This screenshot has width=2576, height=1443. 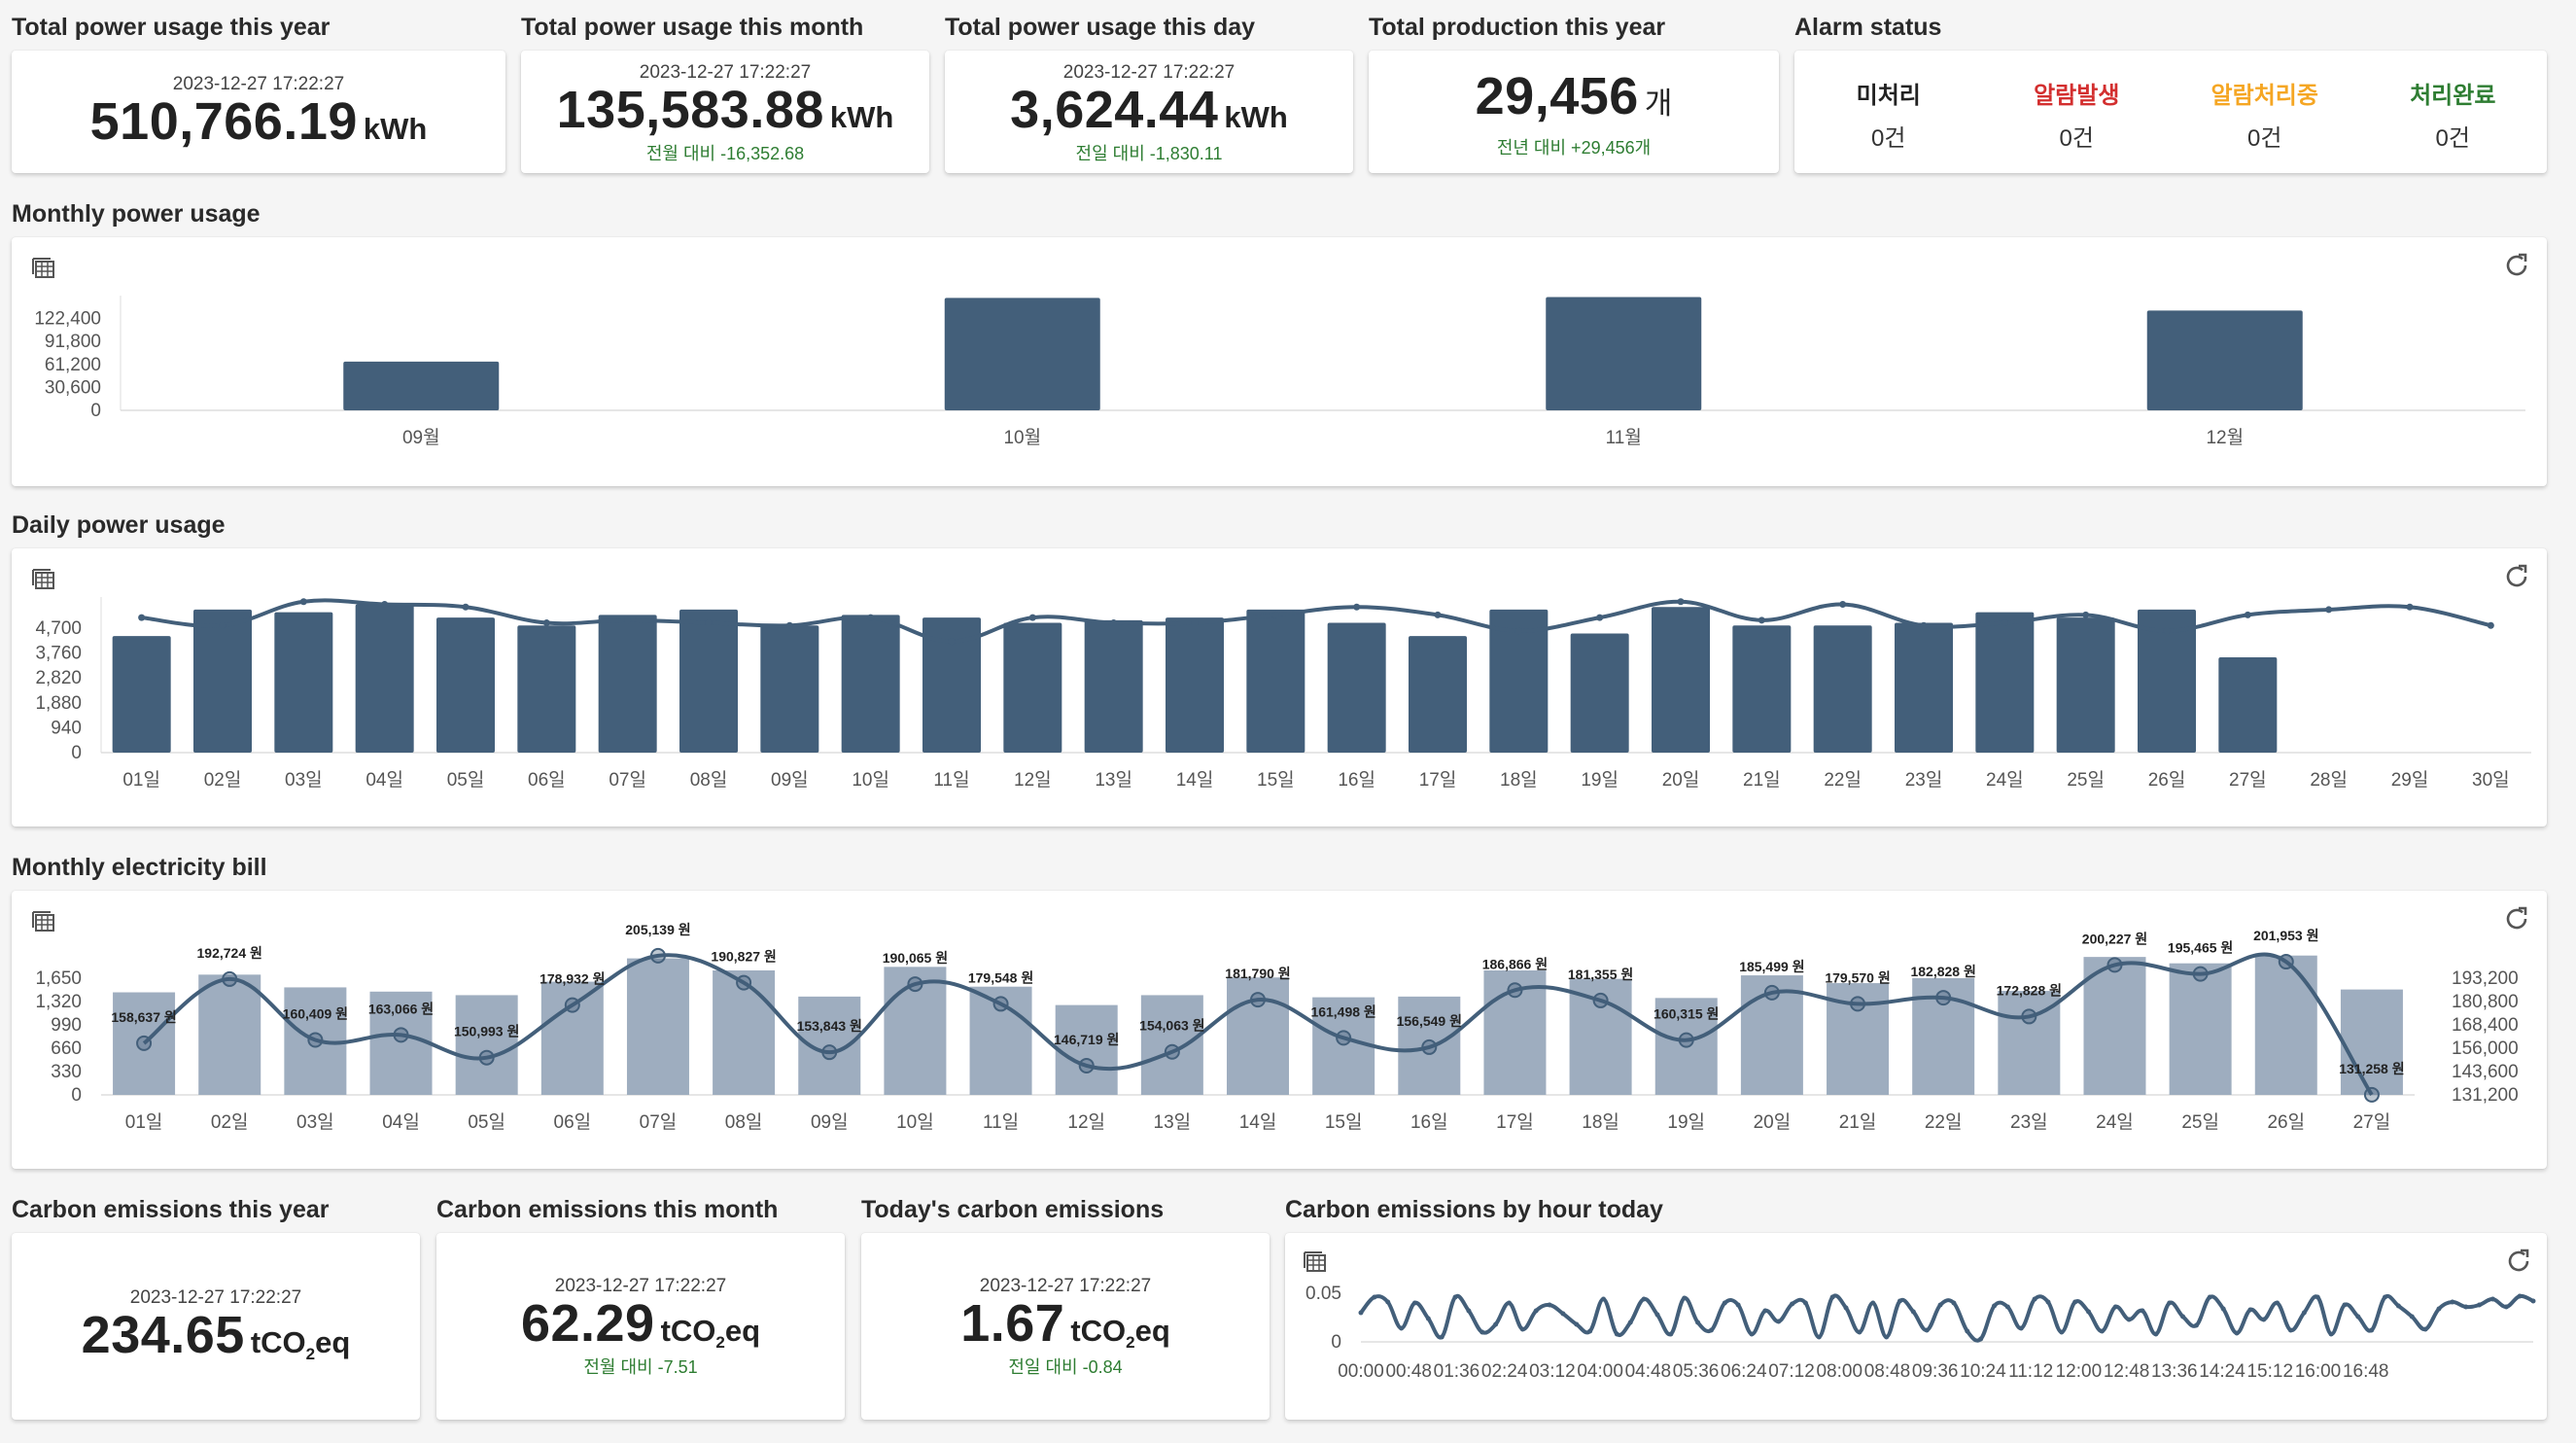 What do you see at coordinates (66, 1049) in the screenshot?
I see `y-tick-label: 660` at bounding box center [66, 1049].